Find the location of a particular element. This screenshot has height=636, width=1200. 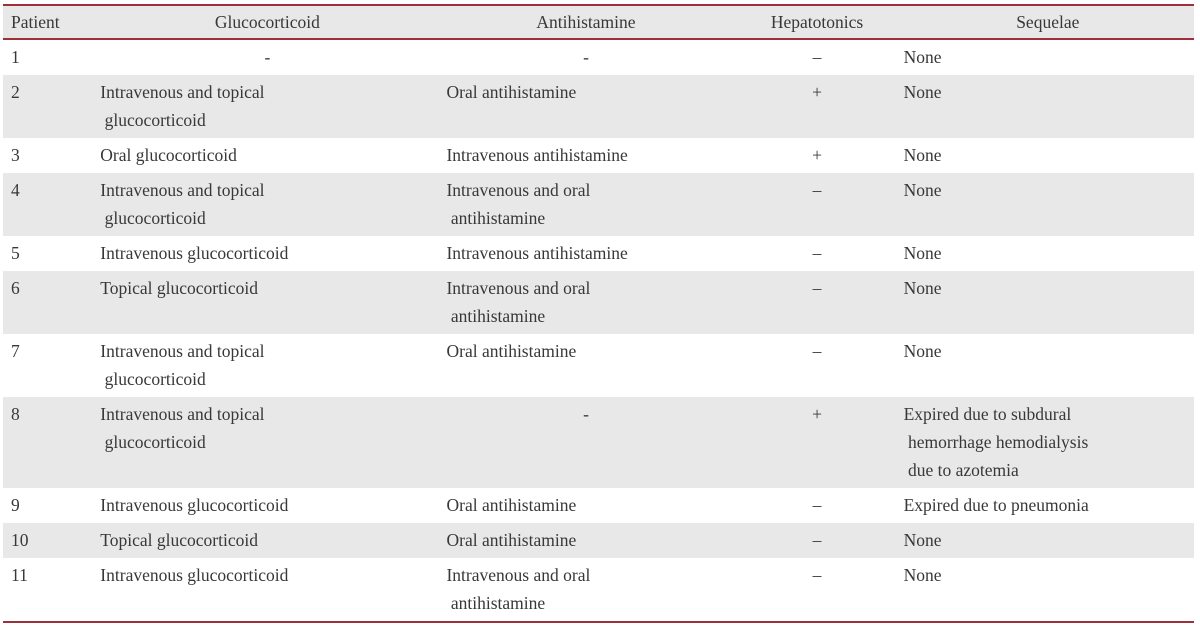

cell-patient: 6 is located at coordinates (15, 288).